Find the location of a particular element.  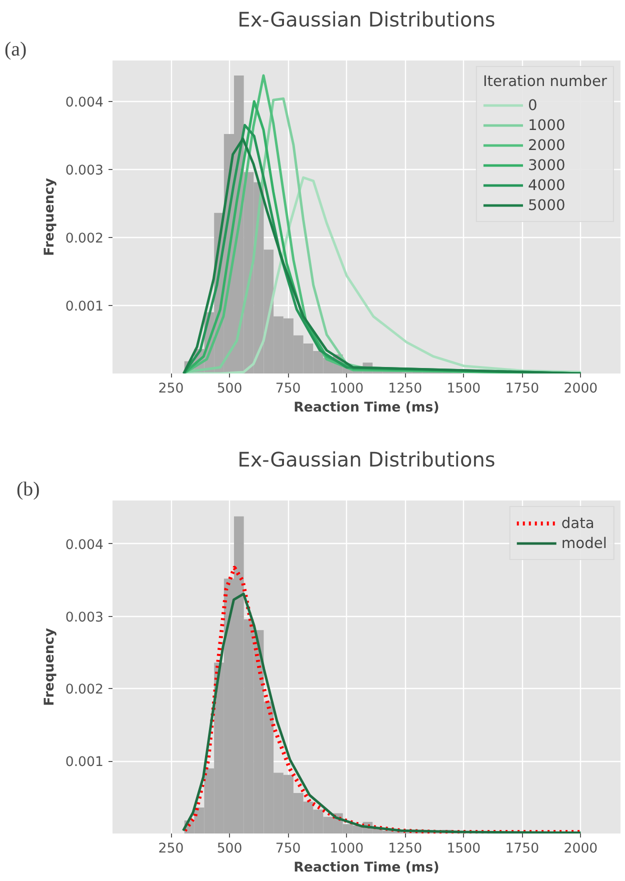

legend-label: data is located at coordinates (577, 523).